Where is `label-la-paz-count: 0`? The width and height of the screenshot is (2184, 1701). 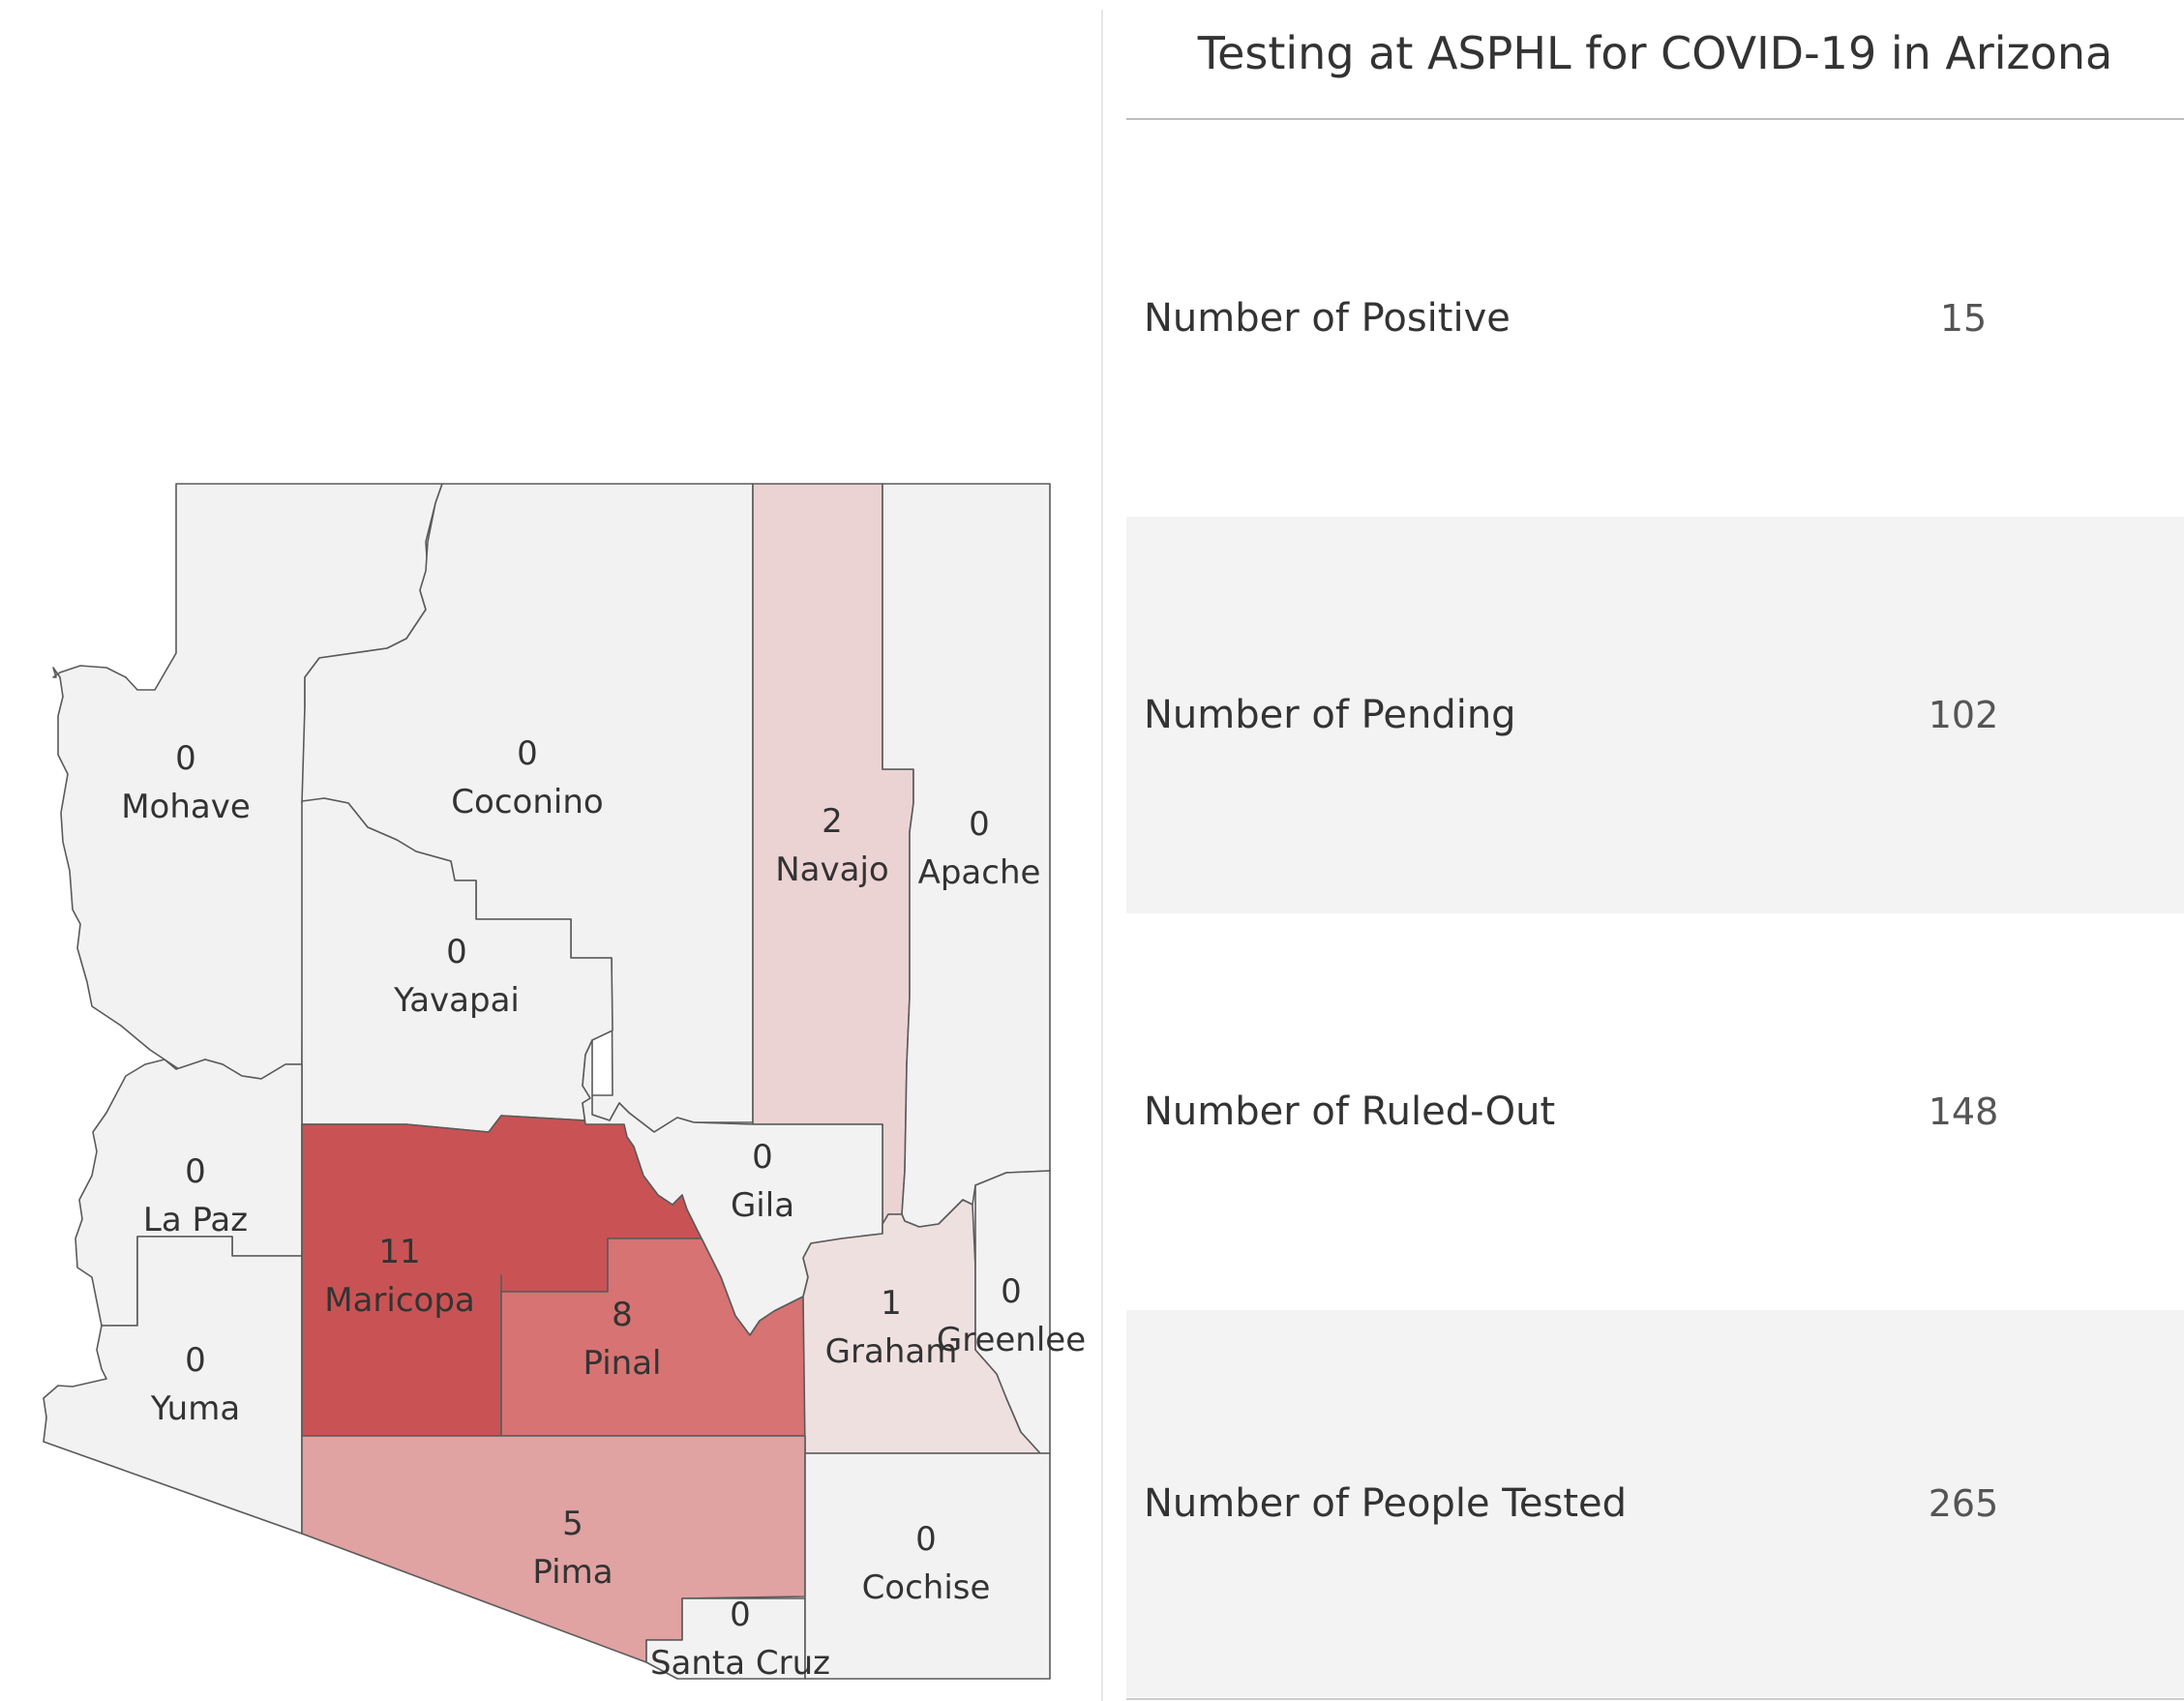 label-la-paz-count: 0 is located at coordinates (195, 1171).